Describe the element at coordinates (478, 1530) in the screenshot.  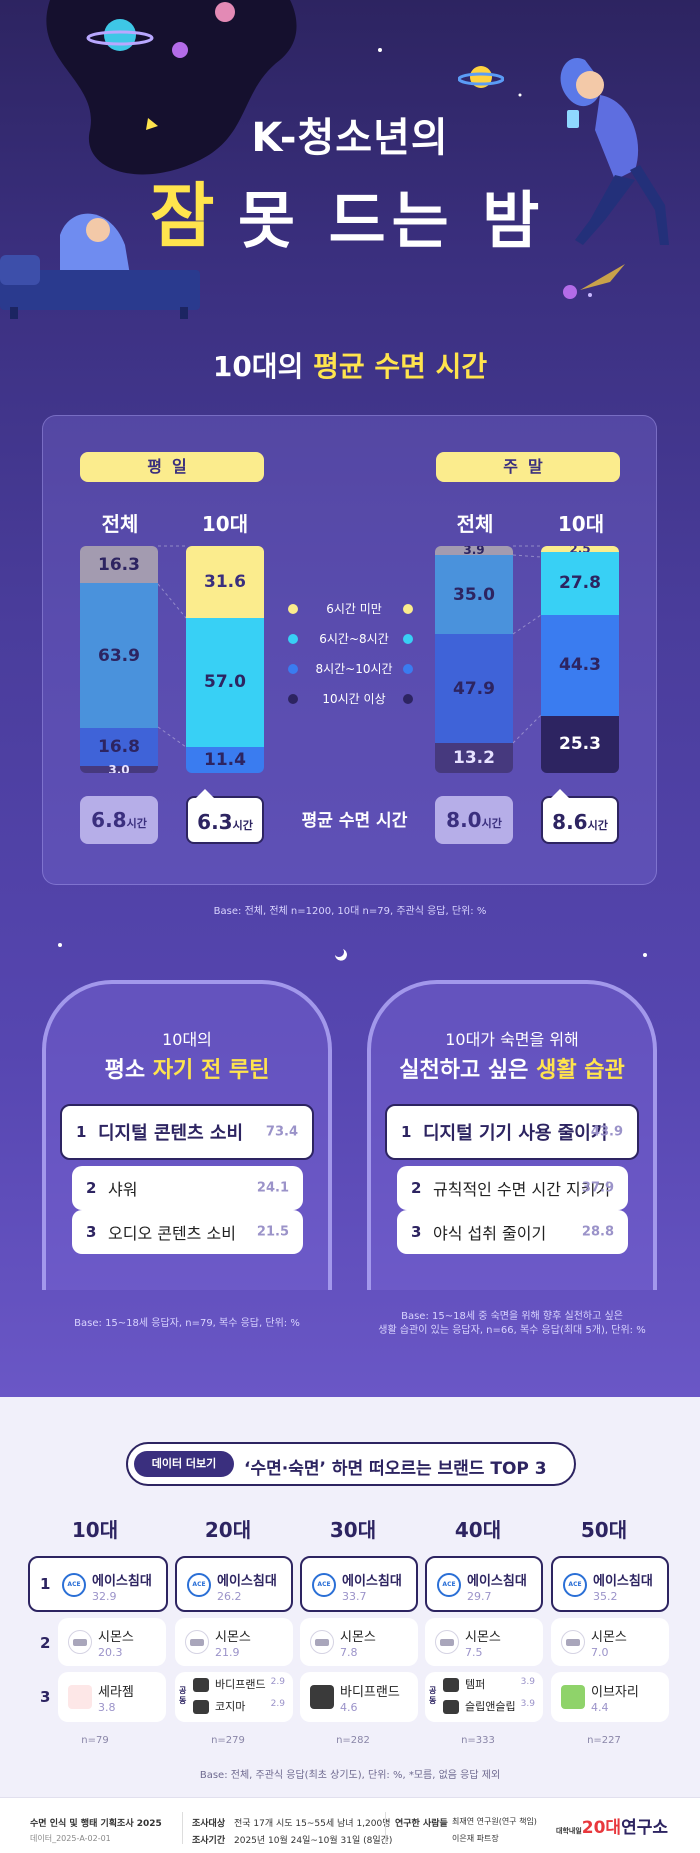
I see `age-column-heading: 40대` at that location.